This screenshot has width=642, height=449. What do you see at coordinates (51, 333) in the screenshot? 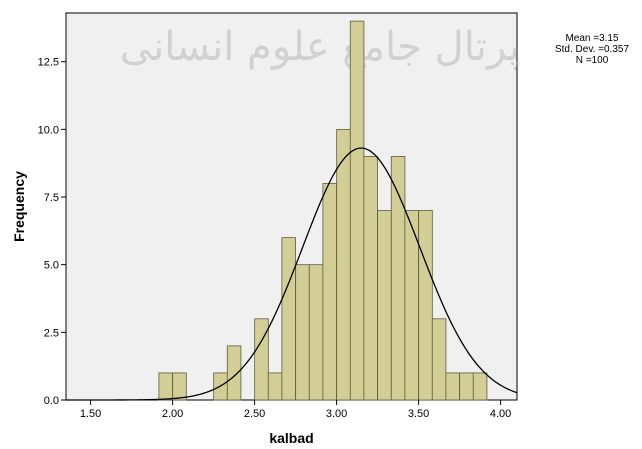
I see `y-tick-label: 2.5` at bounding box center [51, 333].